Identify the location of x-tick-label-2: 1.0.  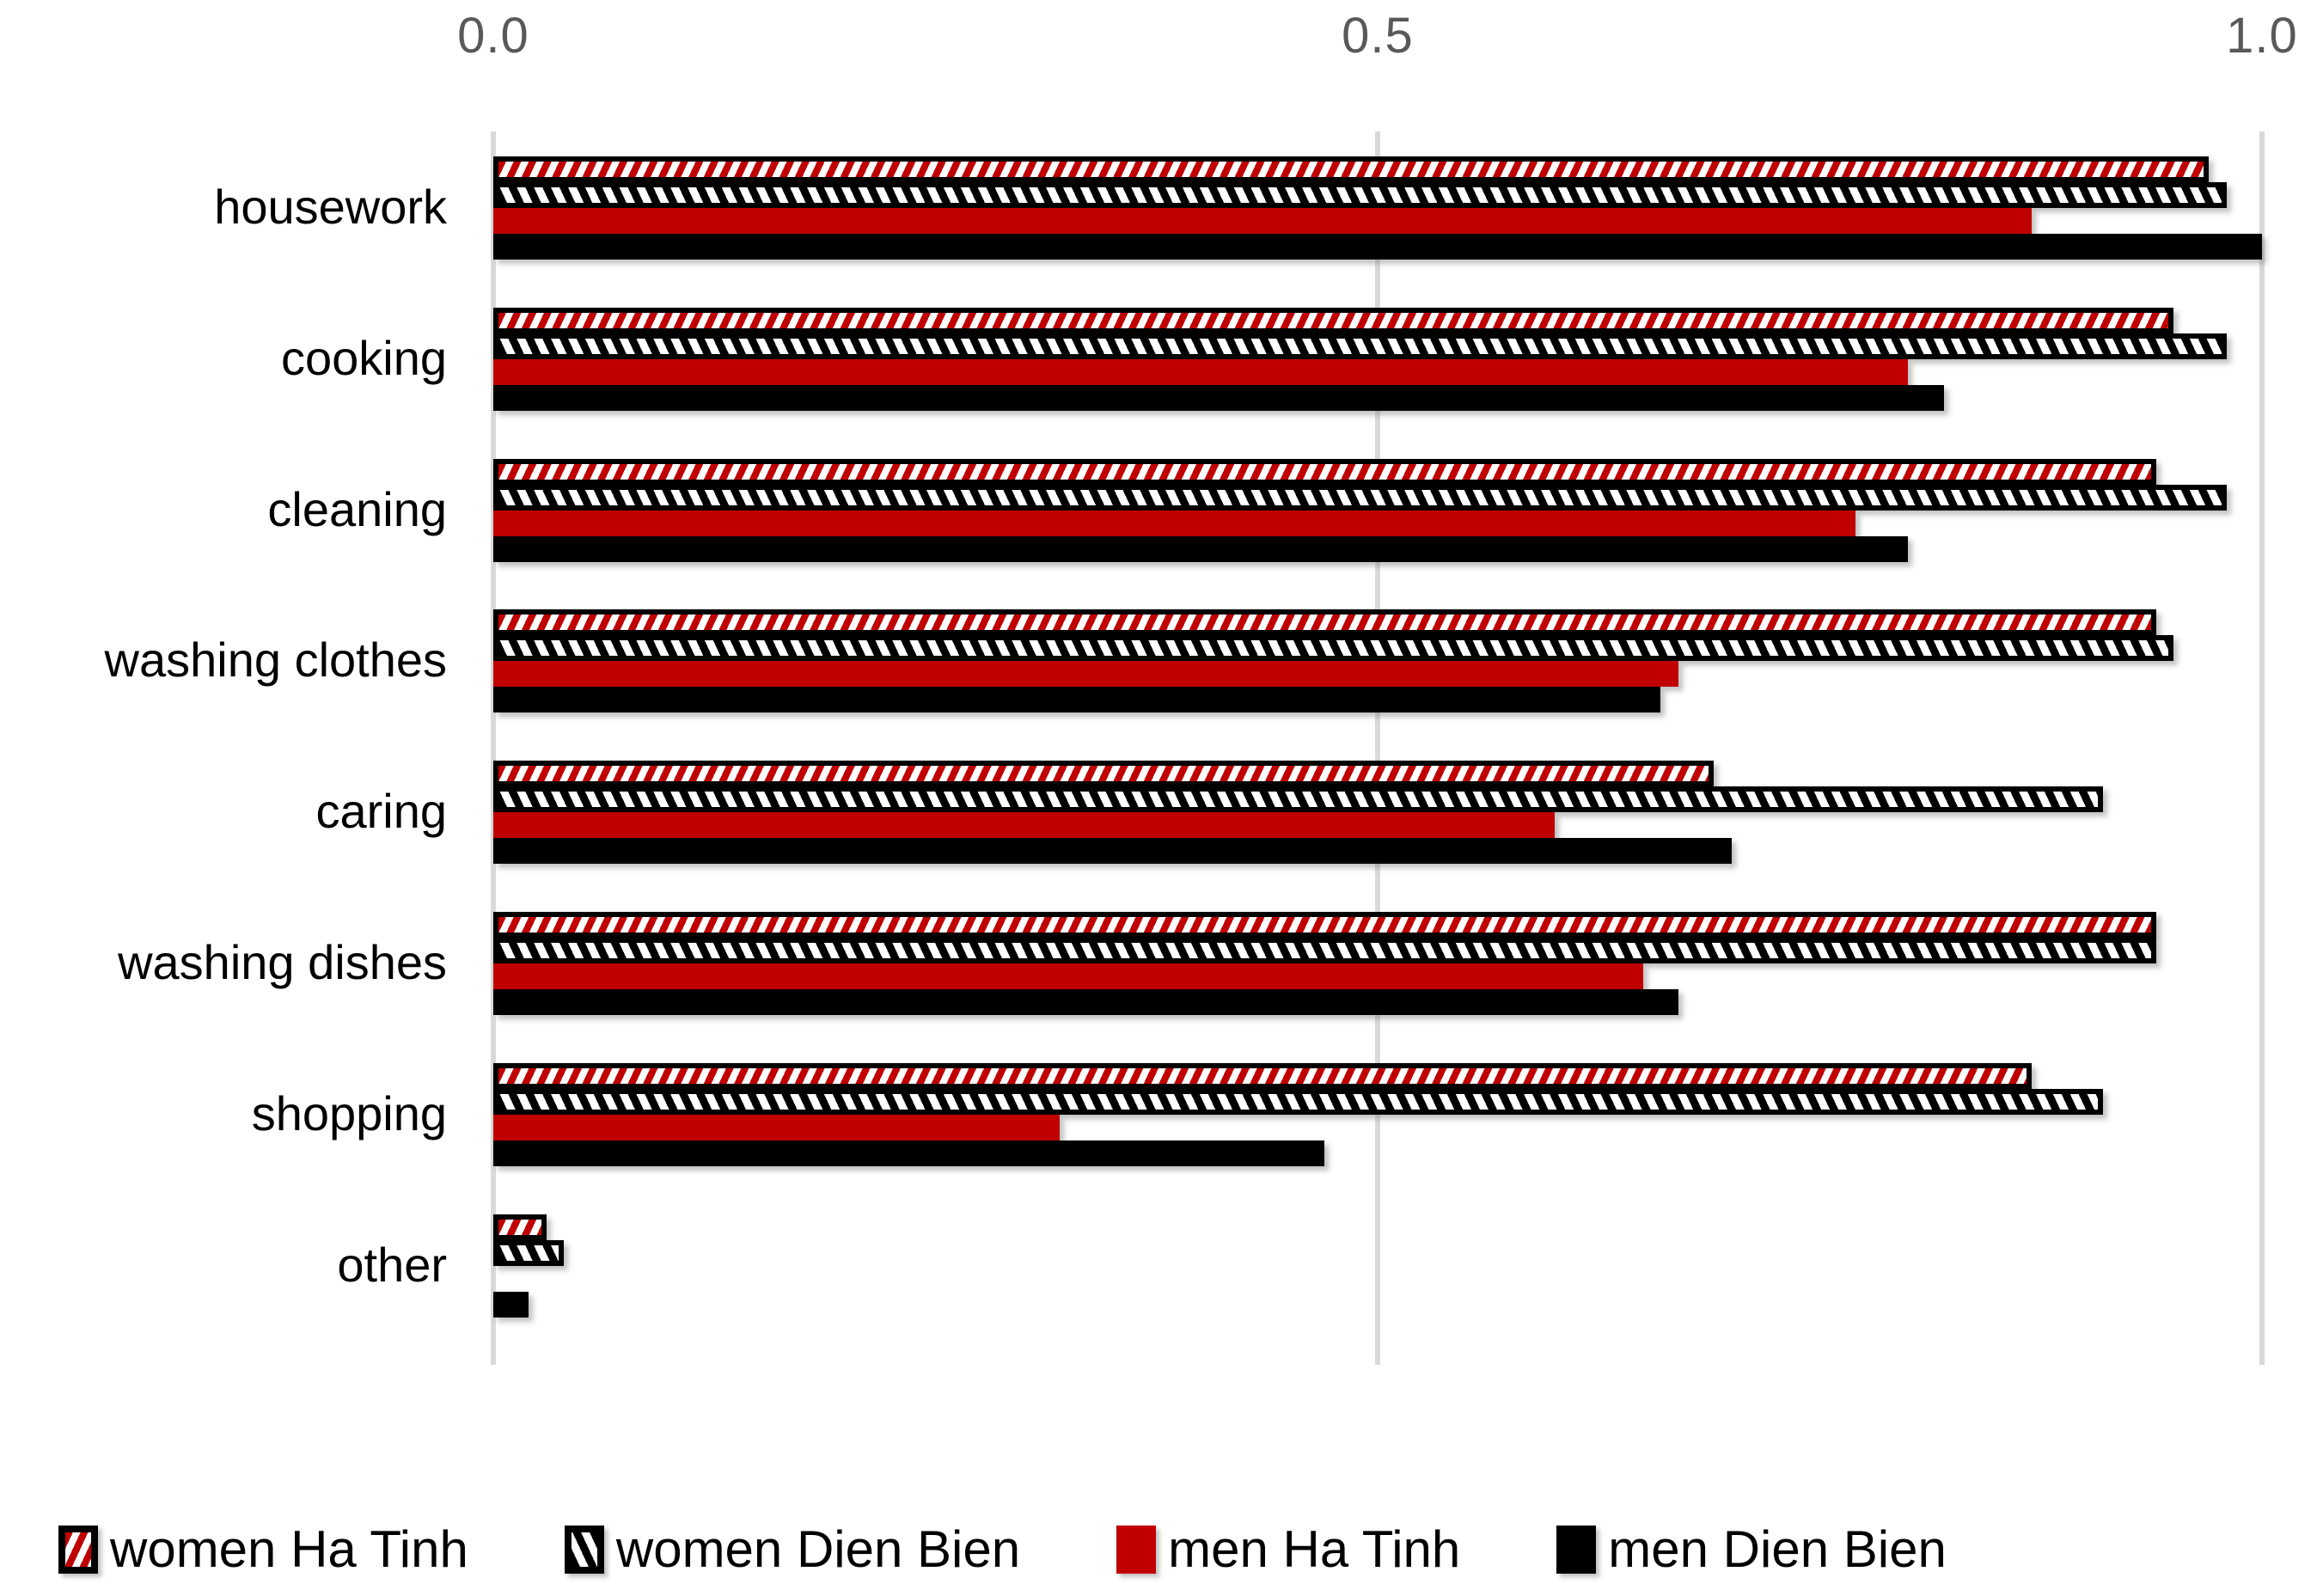
(2262, 36).